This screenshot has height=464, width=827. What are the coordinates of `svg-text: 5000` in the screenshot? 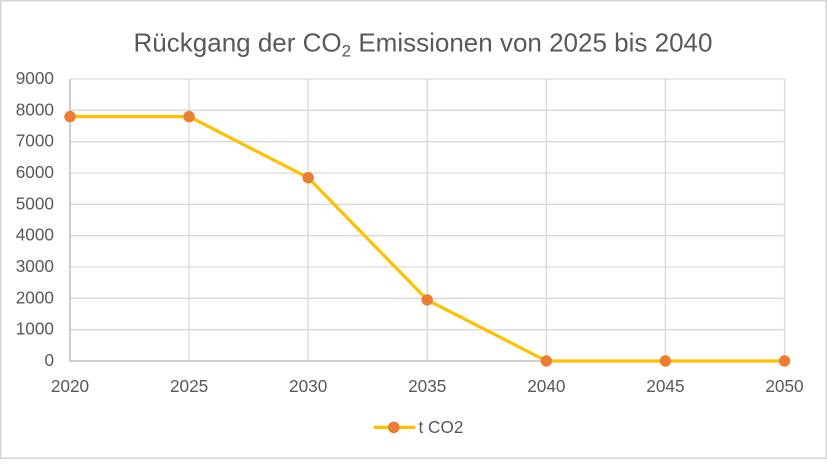 It's located at (35, 203).